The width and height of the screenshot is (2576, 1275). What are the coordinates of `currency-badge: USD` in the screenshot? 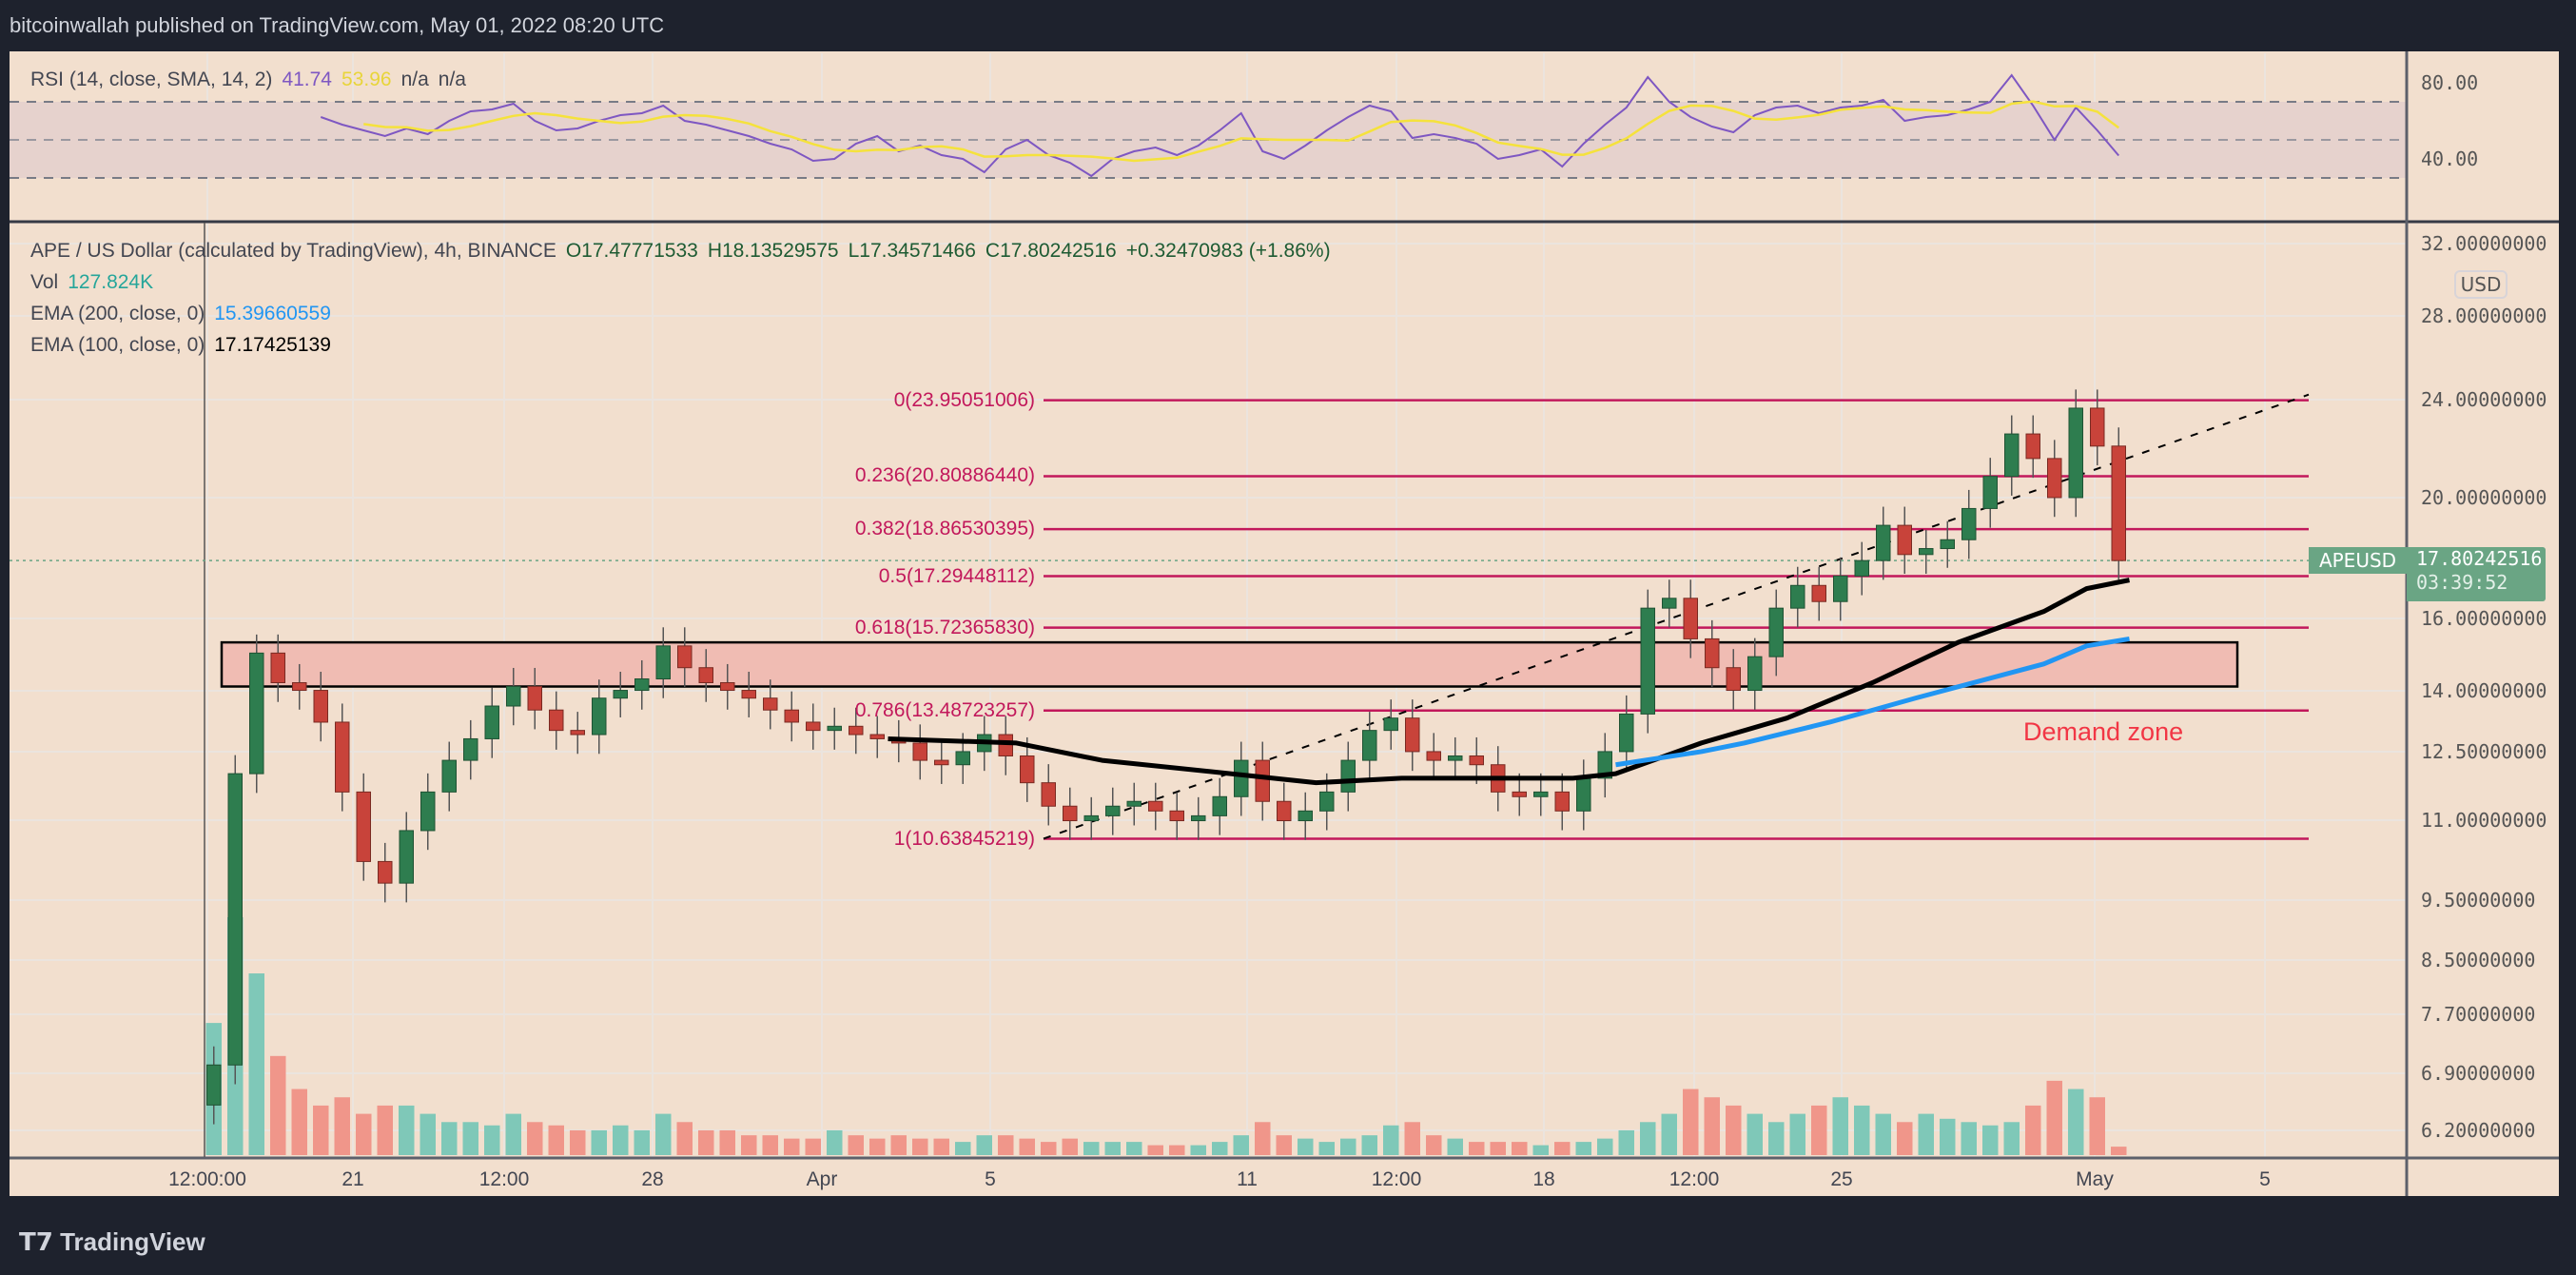 It's located at (2481, 284).